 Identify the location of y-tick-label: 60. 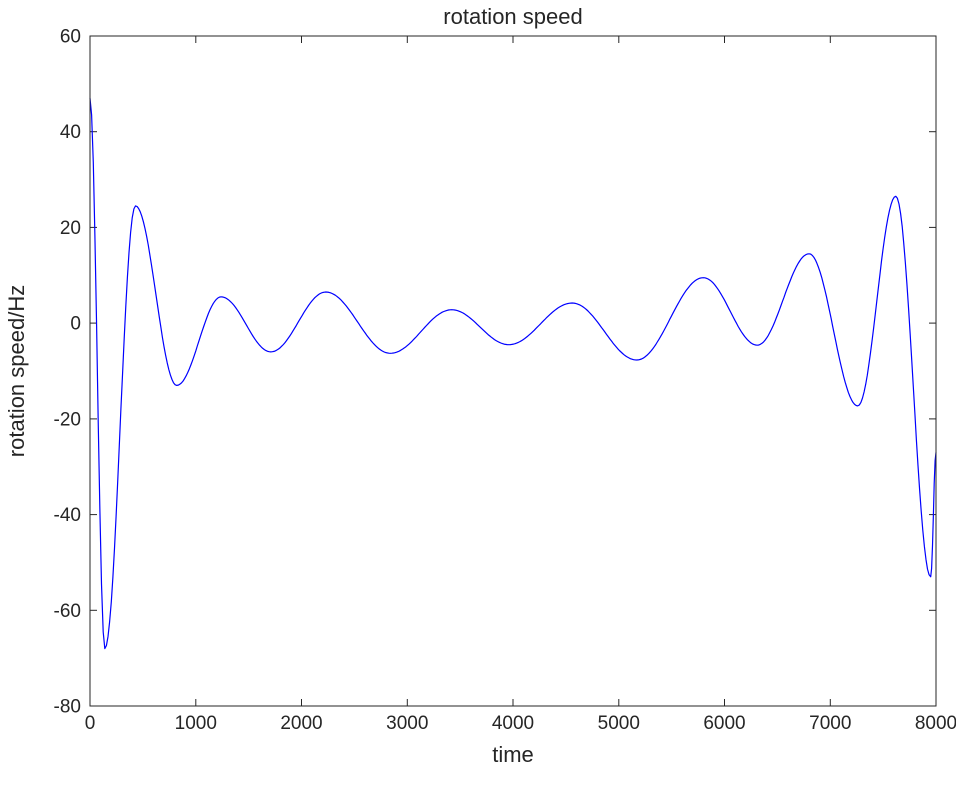
(70, 37).